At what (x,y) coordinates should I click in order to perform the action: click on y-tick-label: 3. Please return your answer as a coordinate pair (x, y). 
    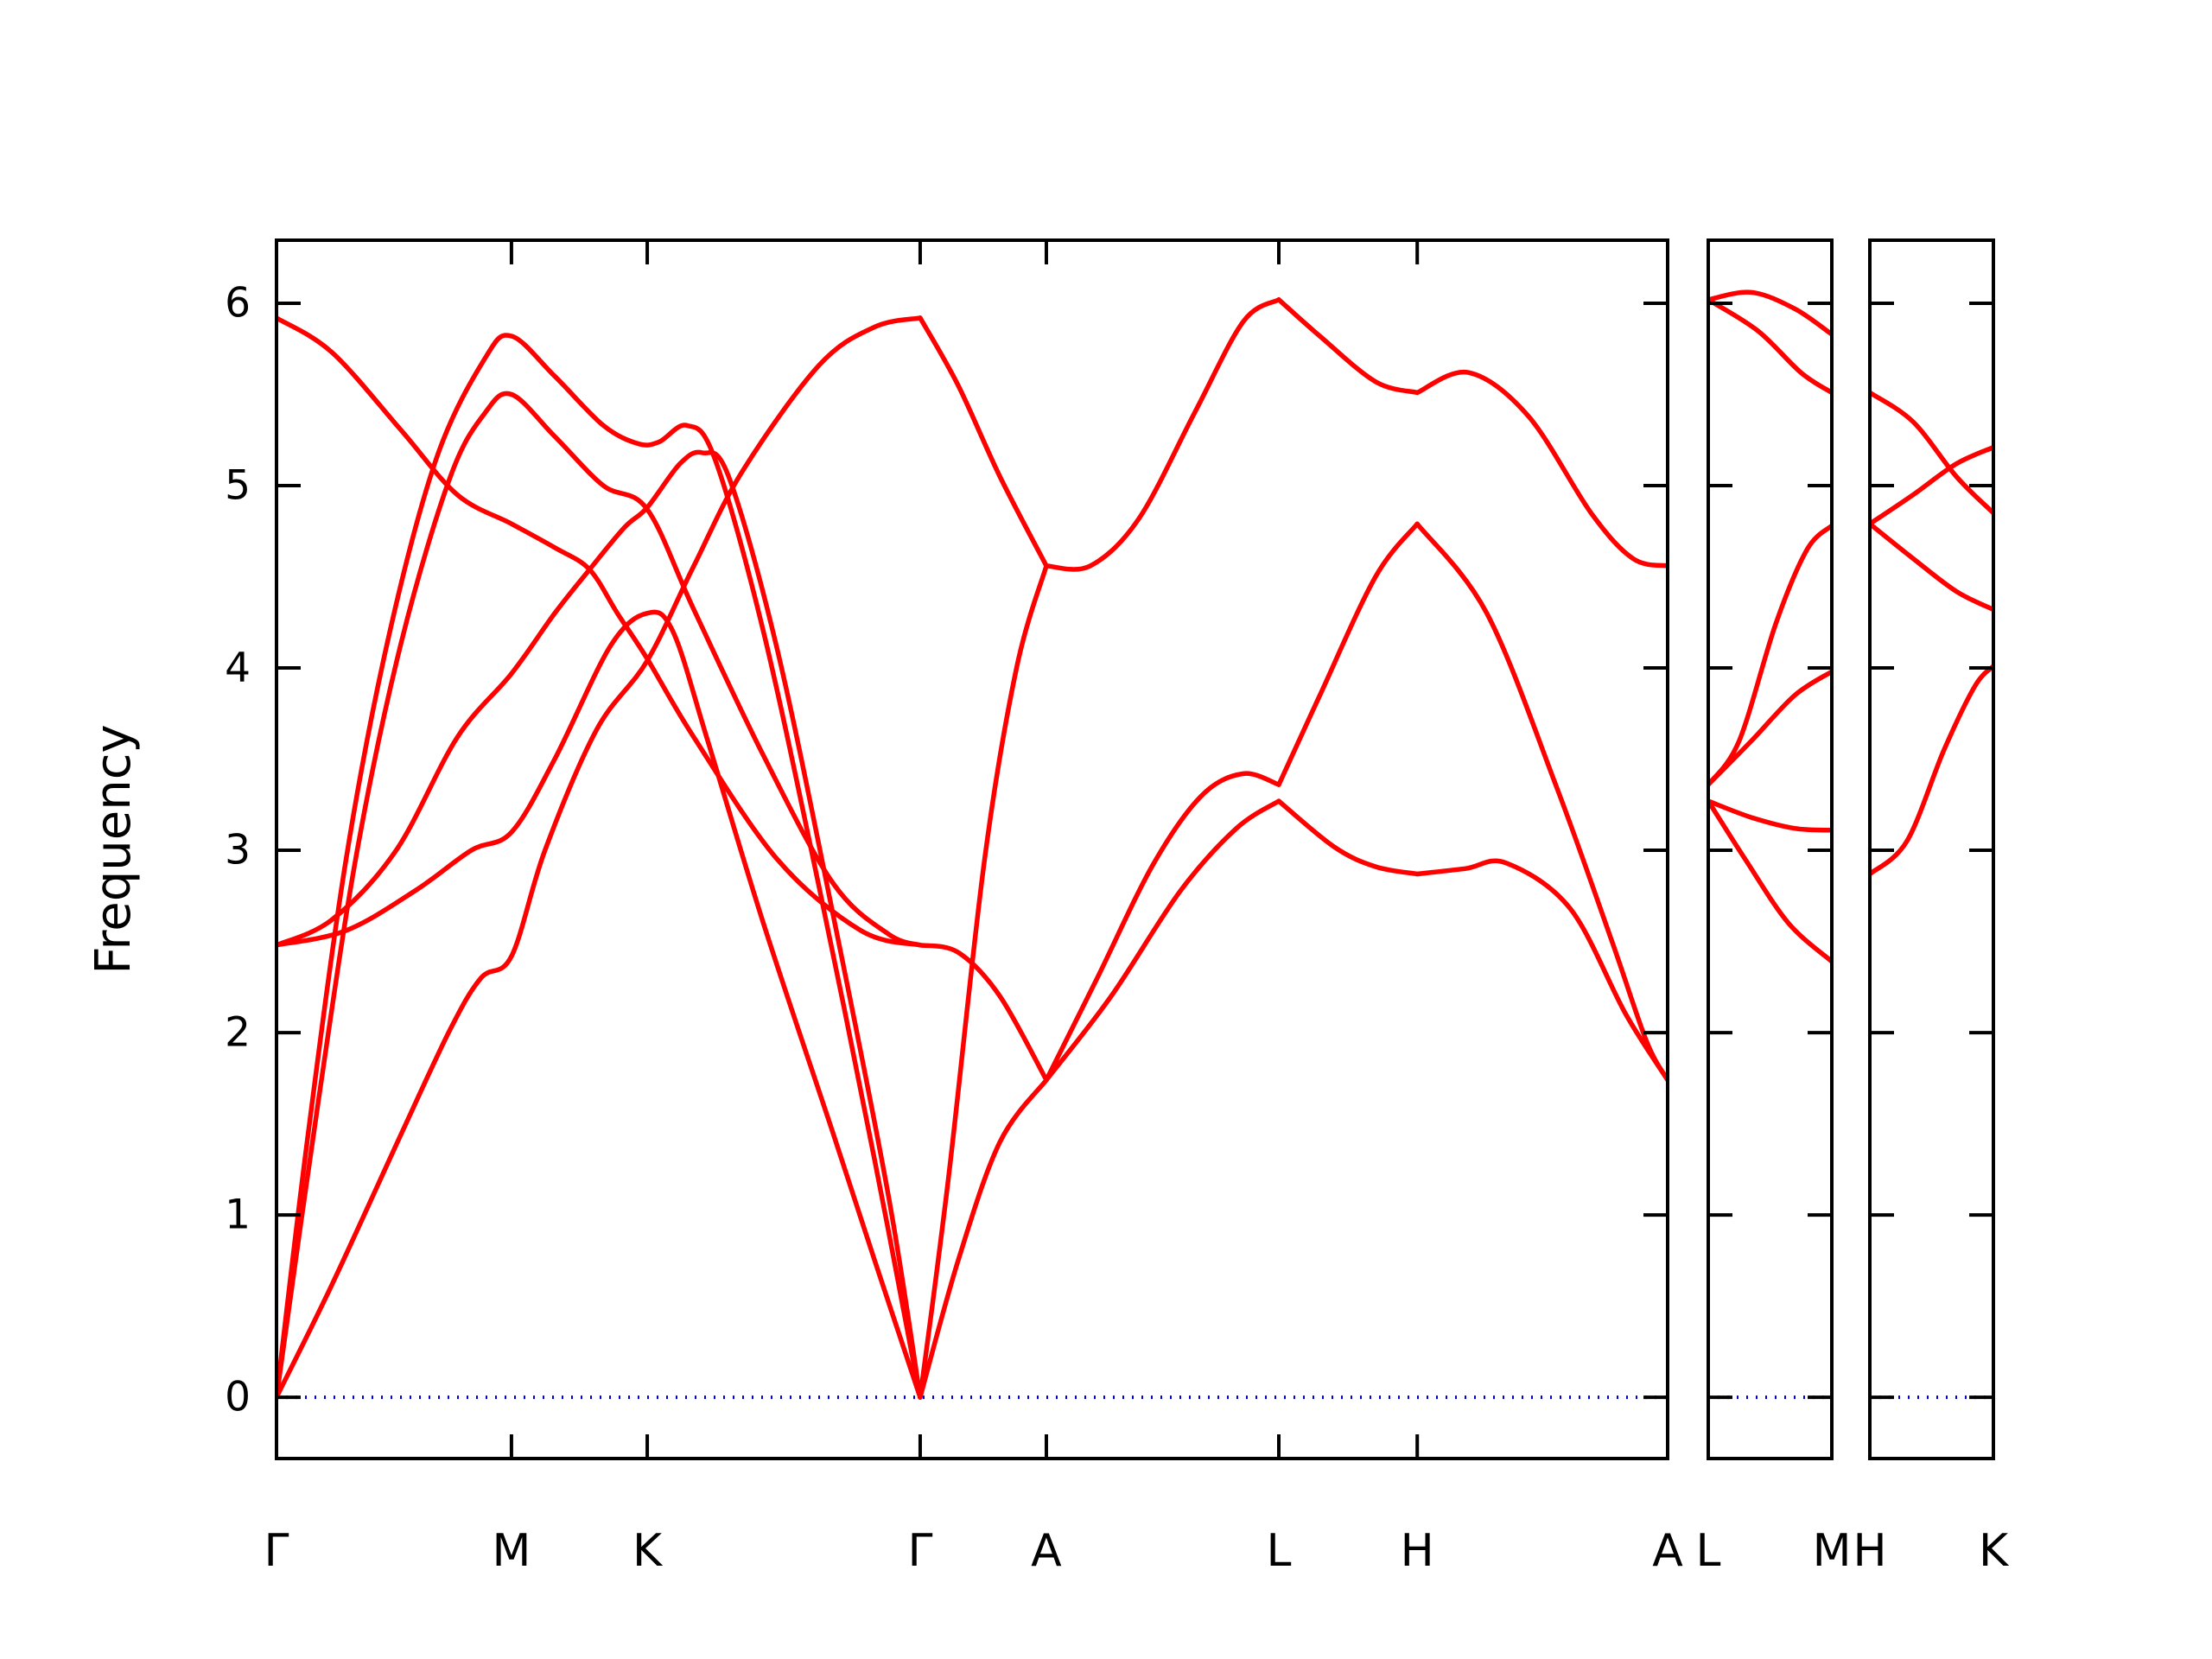
    Looking at the image, I should click on (238, 850).